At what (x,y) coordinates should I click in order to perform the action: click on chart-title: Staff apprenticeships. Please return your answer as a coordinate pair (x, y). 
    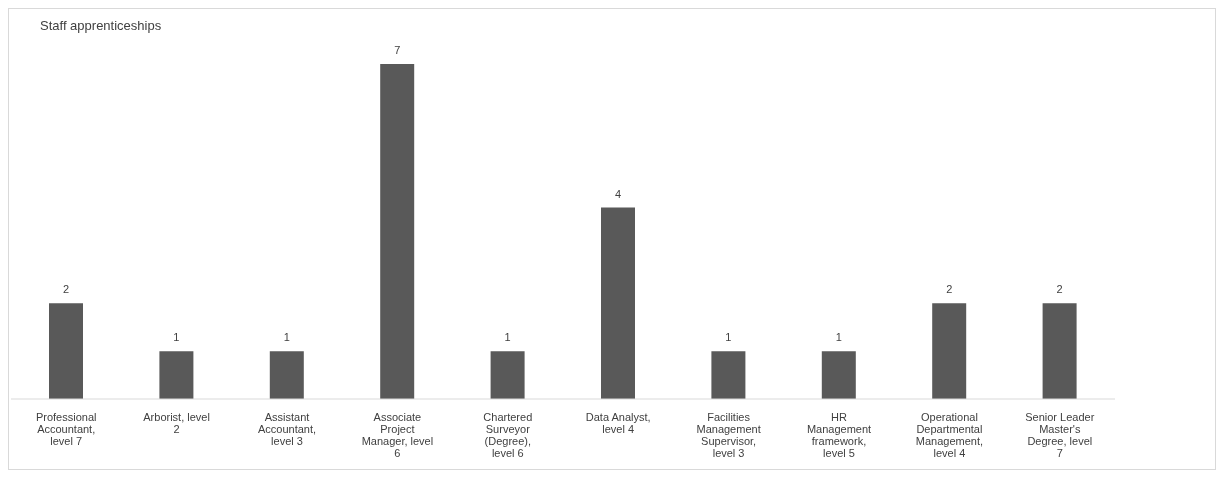
    Looking at the image, I should click on (101, 25).